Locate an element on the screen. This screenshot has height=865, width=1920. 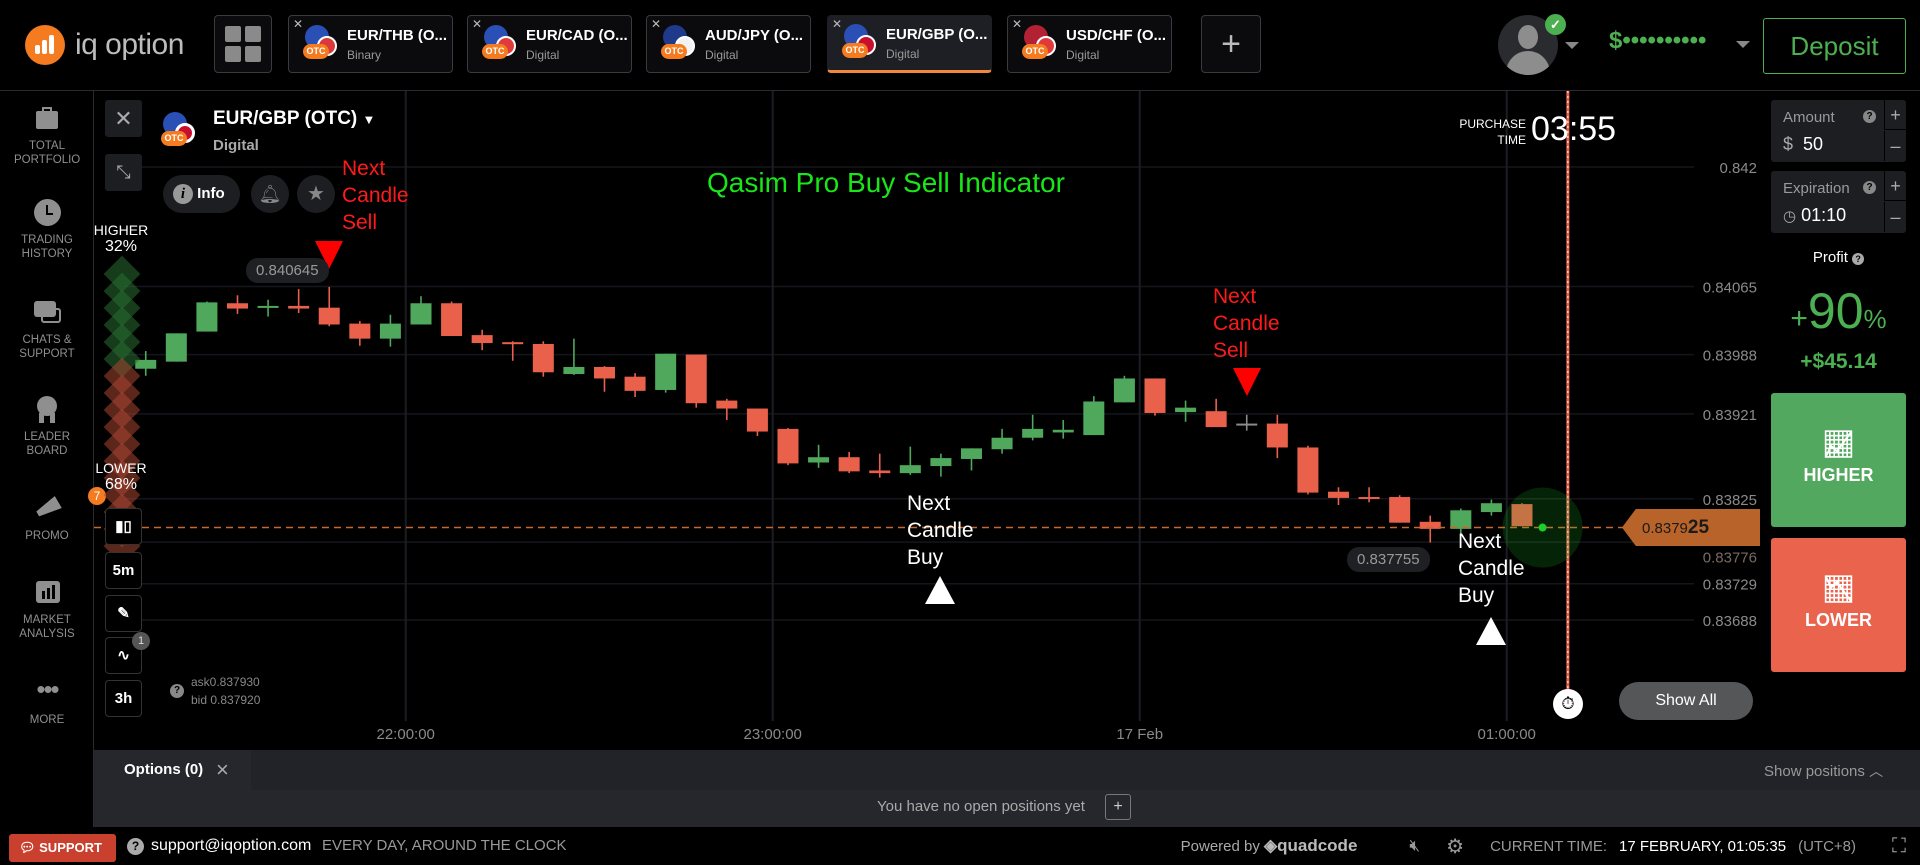
low-price-label: 0.837755 is located at coordinates (1388, 559).